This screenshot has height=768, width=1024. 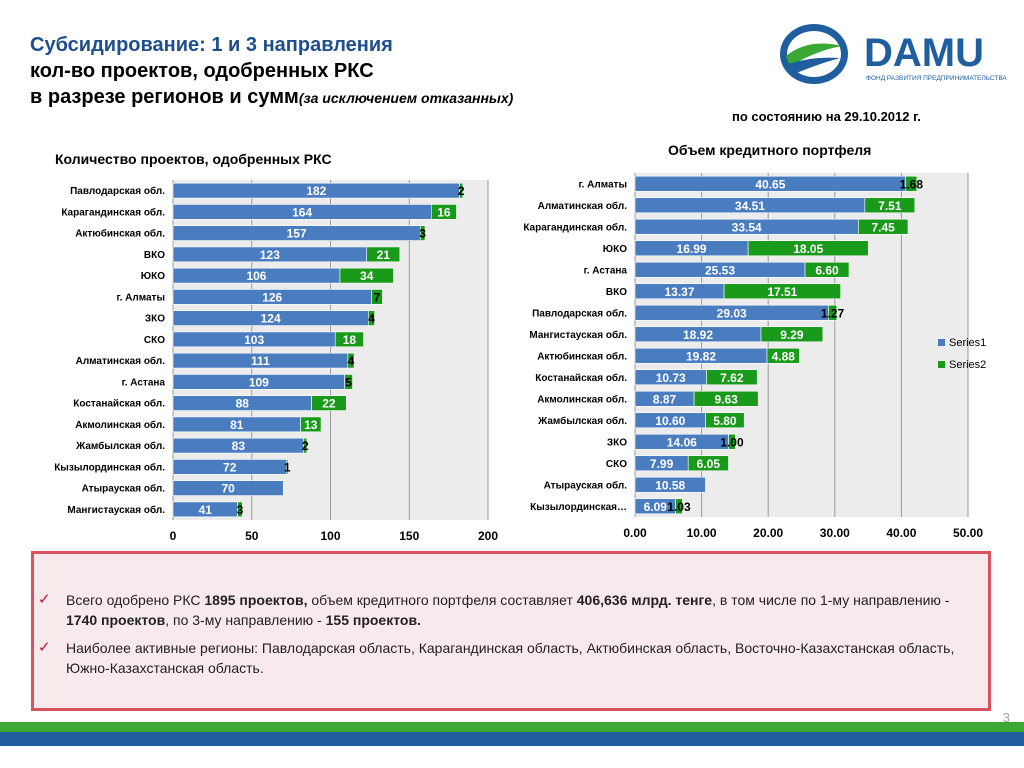 What do you see at coordinates (330, 536) in the screenshot?
I see `x-tick-label: 100` at bounding box center [330, 536].